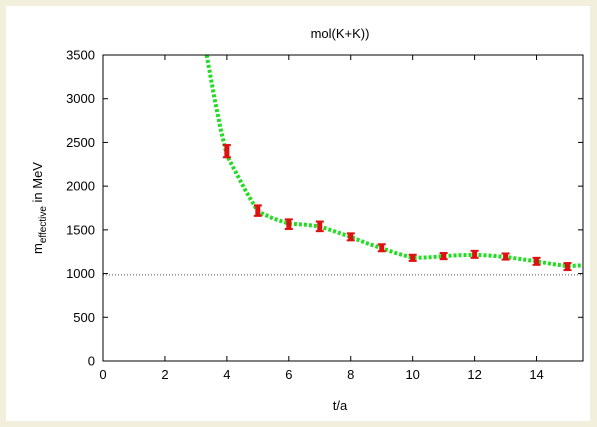  I want to click on y-axis-label-main: m, so click(37, 248).